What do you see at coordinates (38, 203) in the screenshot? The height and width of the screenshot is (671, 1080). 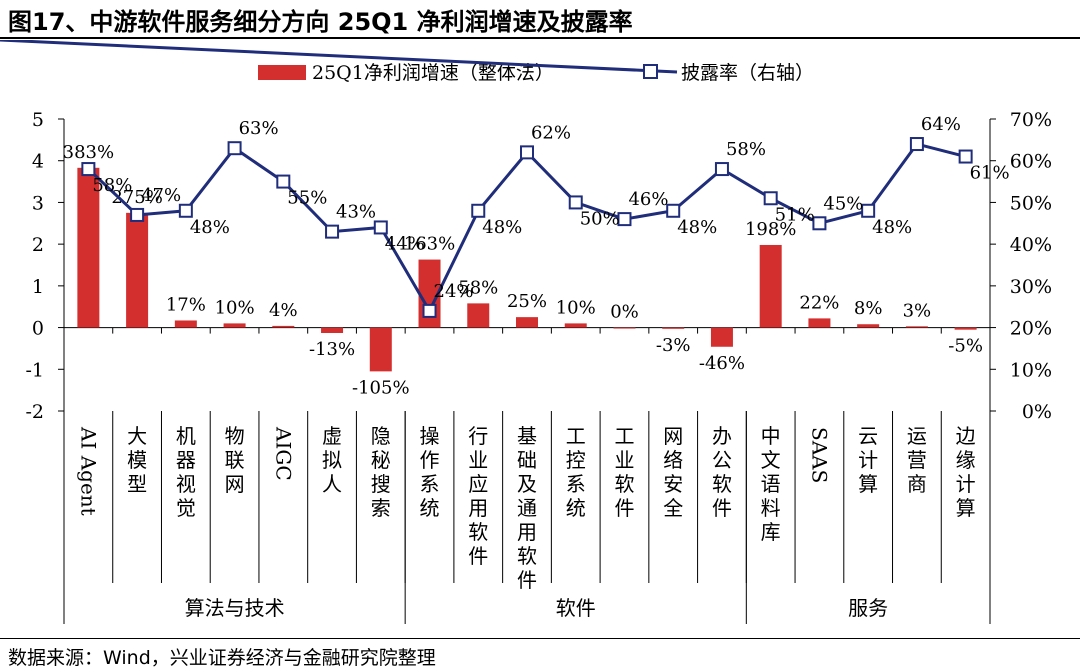 I see `left-axis-tick-label: 3` at bounding box center [38, 203].